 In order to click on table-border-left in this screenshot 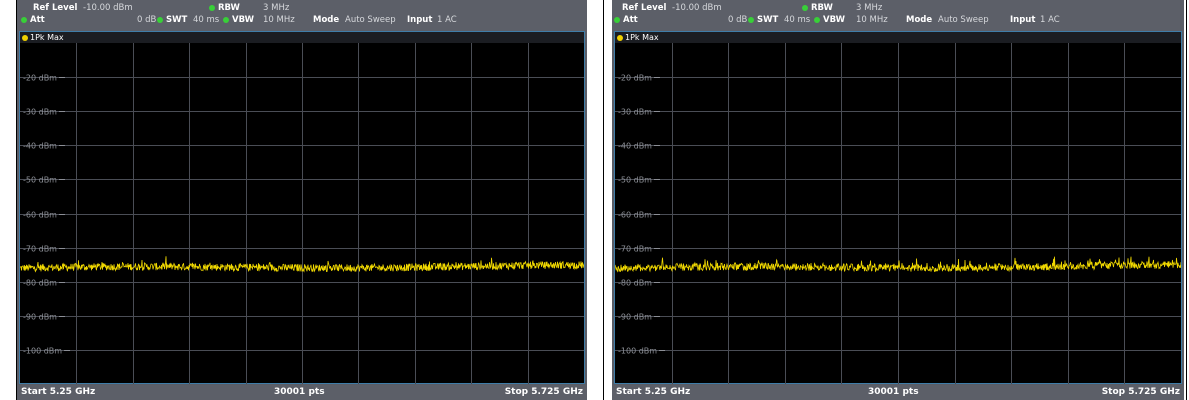, I will do `click(16, 200)`.